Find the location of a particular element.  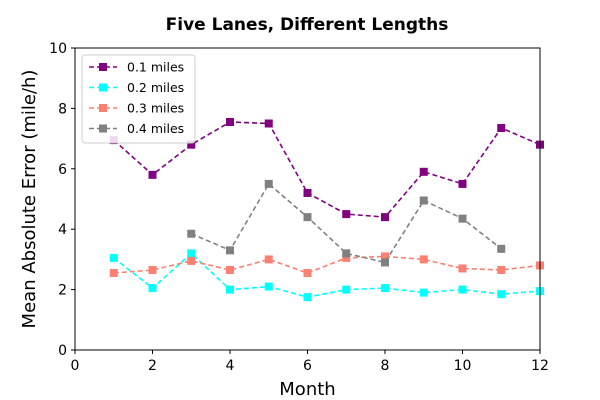

y-tick-label: 0 is located at coordinates (62, 351).